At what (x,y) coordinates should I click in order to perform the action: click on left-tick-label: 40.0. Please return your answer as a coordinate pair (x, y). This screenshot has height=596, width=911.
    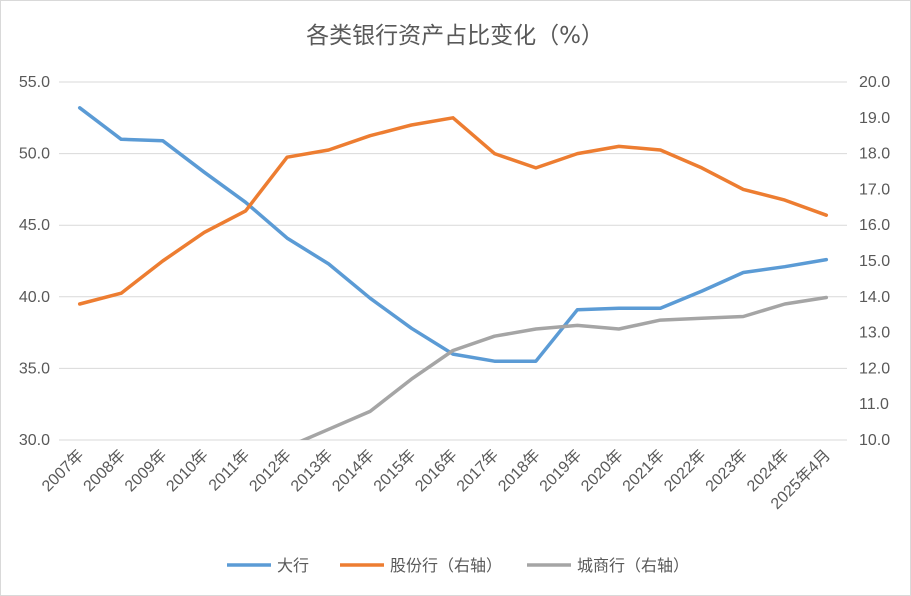
    Looking at the image, I should click on (34, 297).